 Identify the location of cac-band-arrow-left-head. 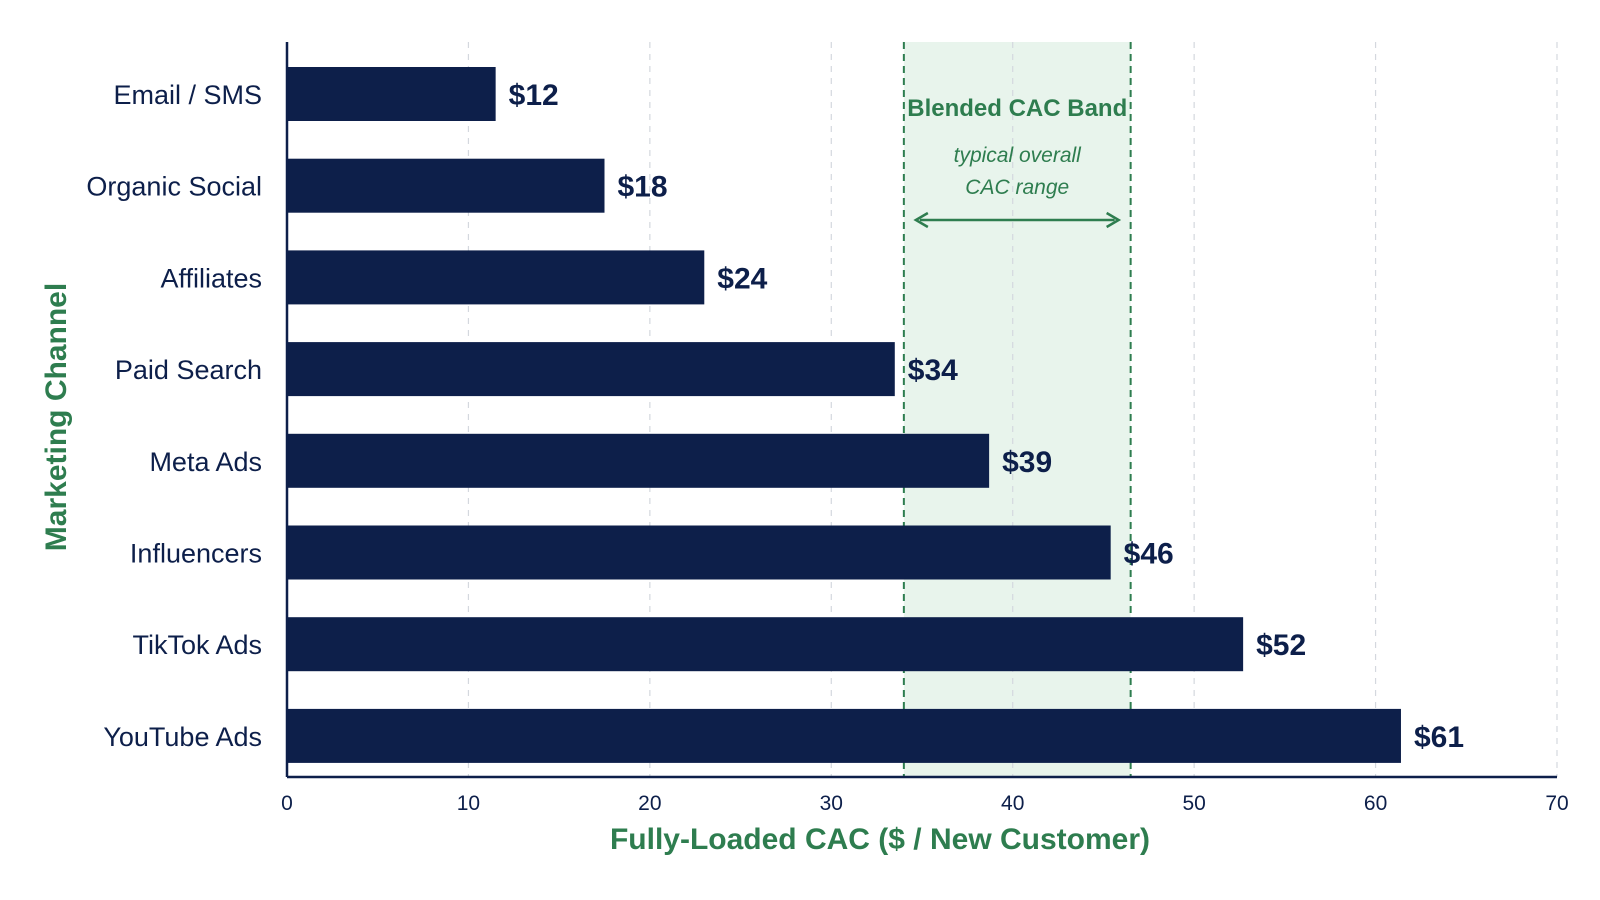
(921, 220).